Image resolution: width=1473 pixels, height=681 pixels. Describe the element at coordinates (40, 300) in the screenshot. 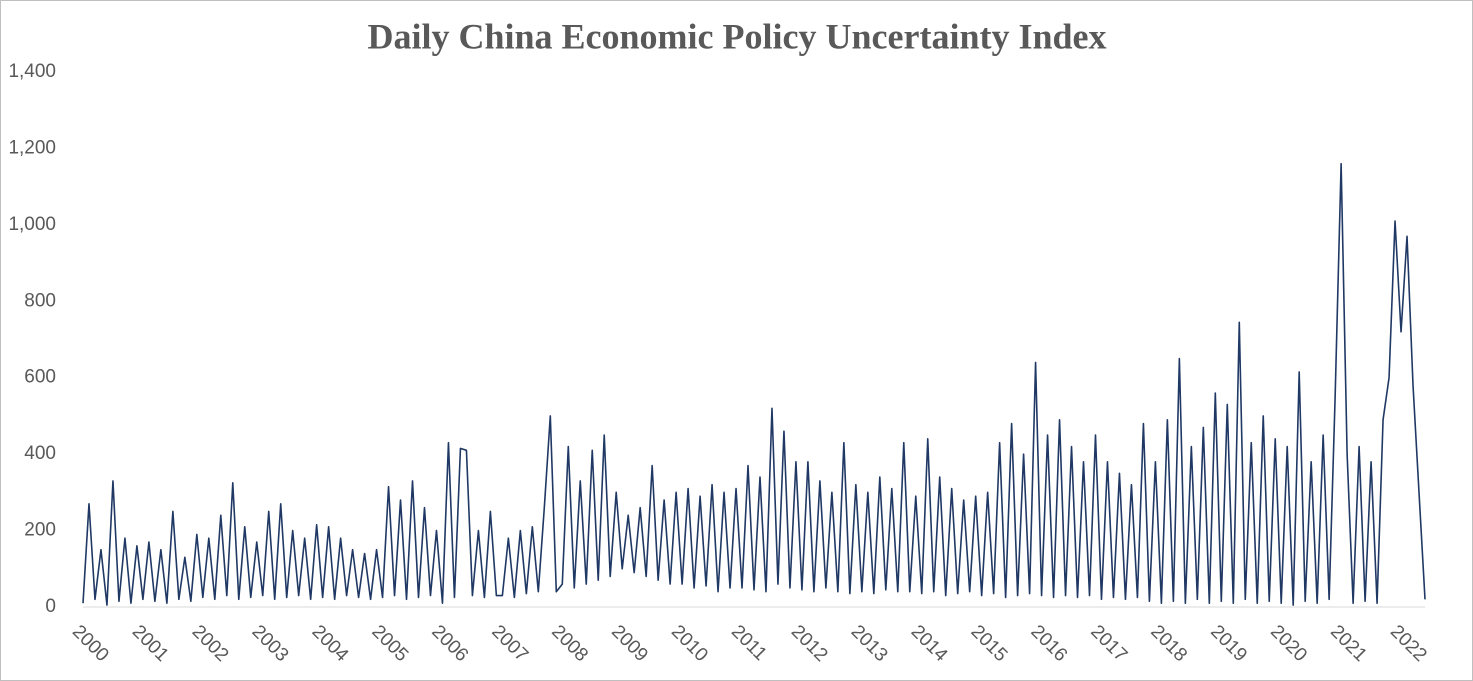

I see `y-tick-label: 800` at that location.